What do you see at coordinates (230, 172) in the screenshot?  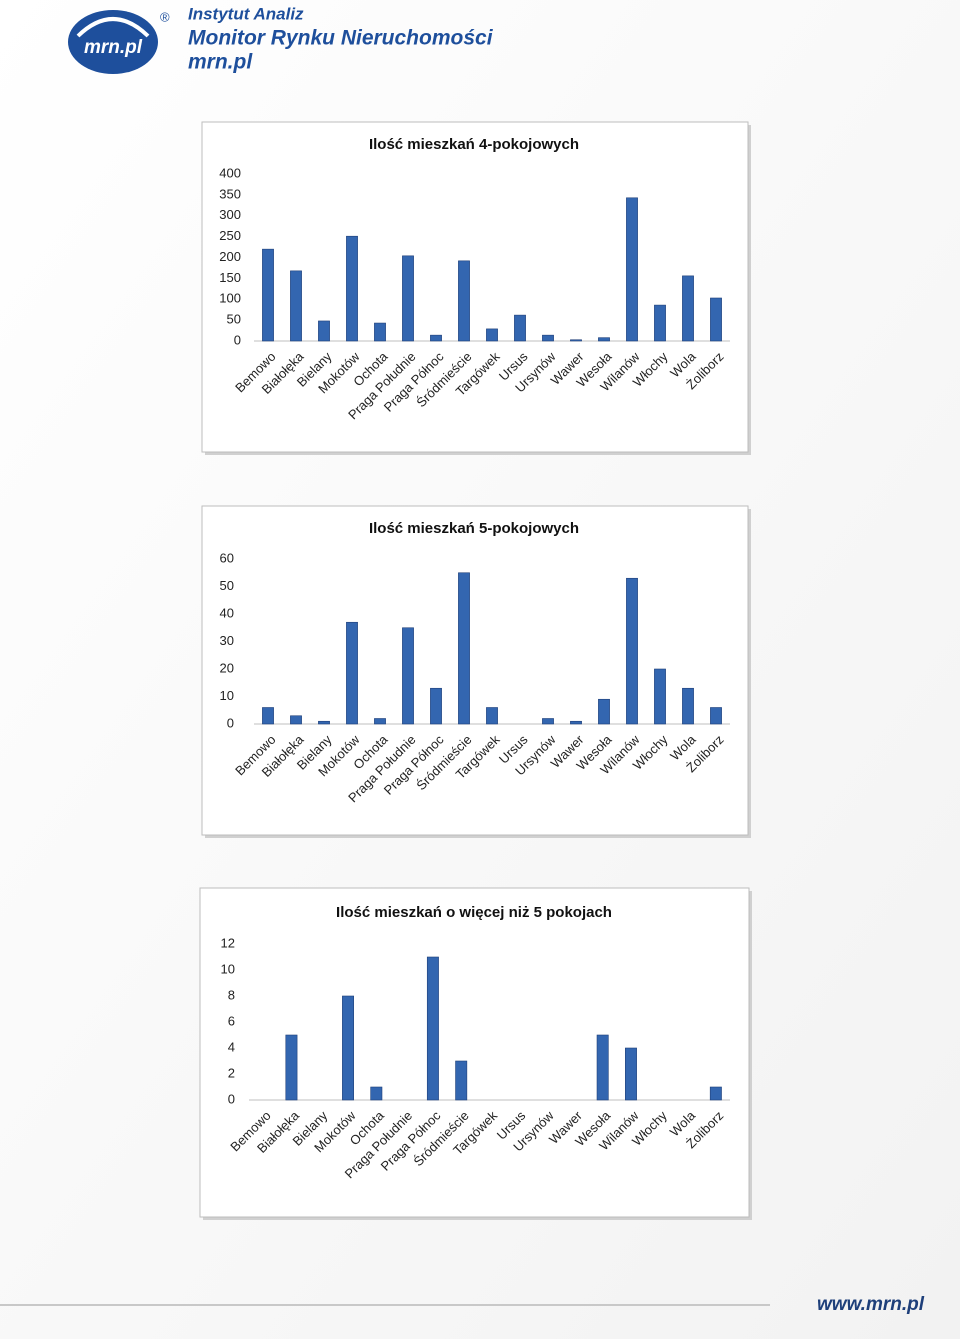 I see `y-tick-label: 400` at bounding box center [230, 172].